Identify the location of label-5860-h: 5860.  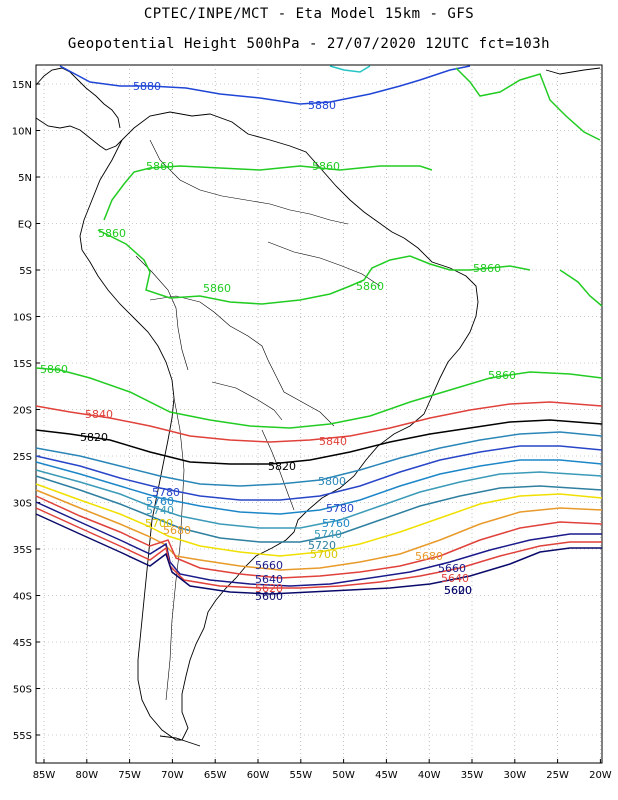
(502, 375).